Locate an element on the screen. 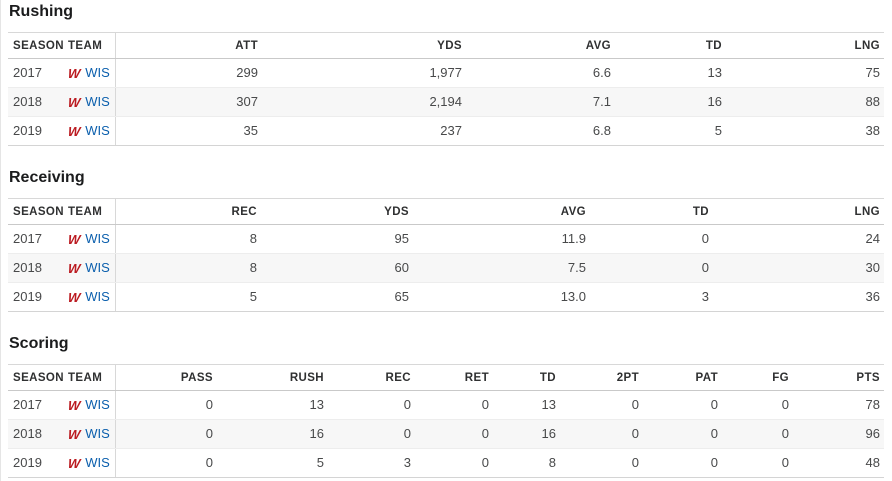  table-row: 2019 W WIS 0 5 3 0 8 0 0 0 48 is located at coordinates (446, 463).